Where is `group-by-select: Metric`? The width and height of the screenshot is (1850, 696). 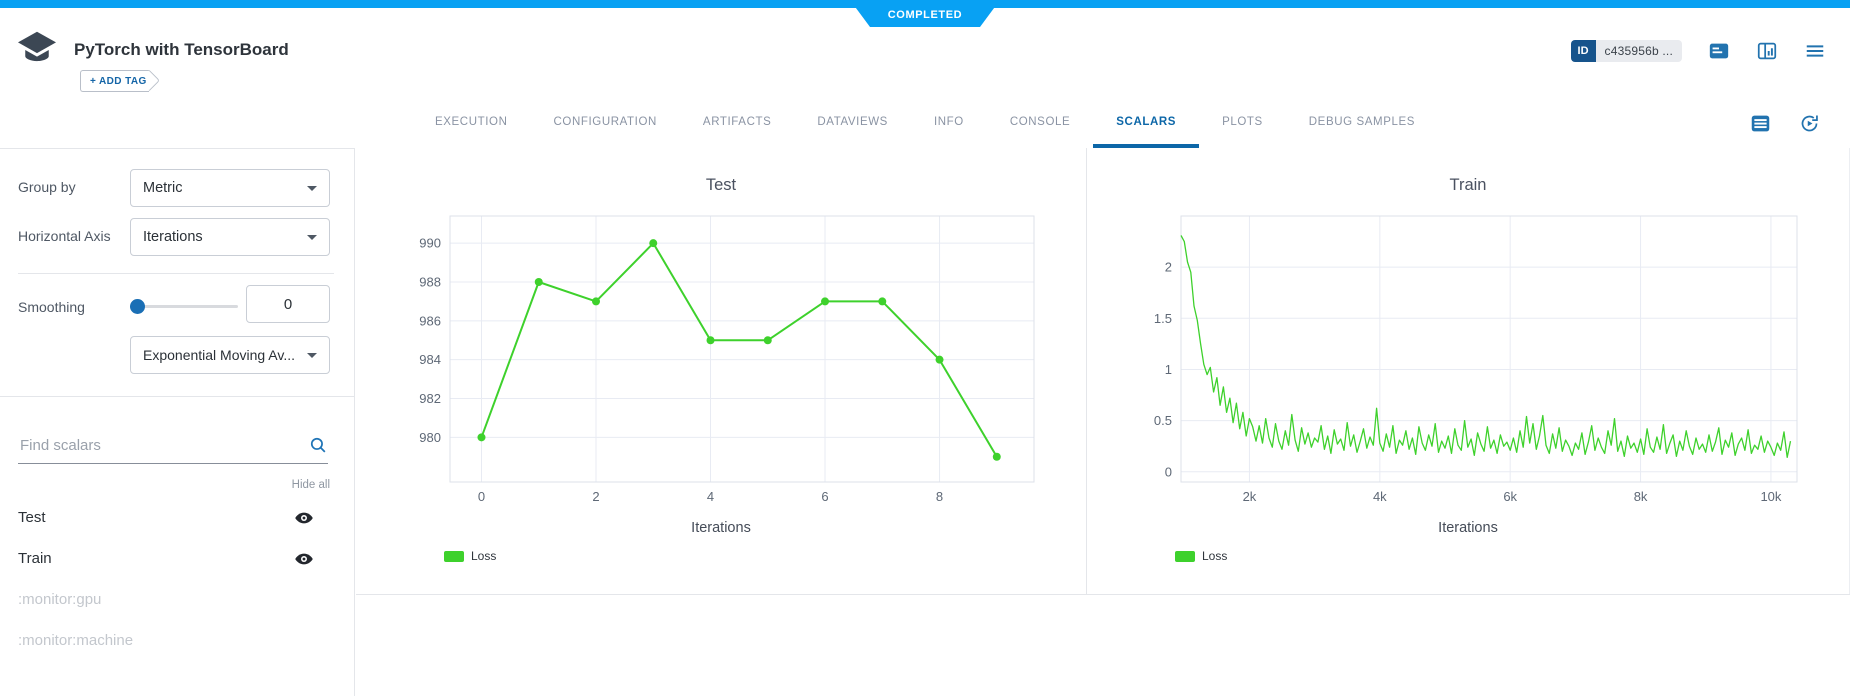
group-by-select: Metric is located at coordinates (230, 188).